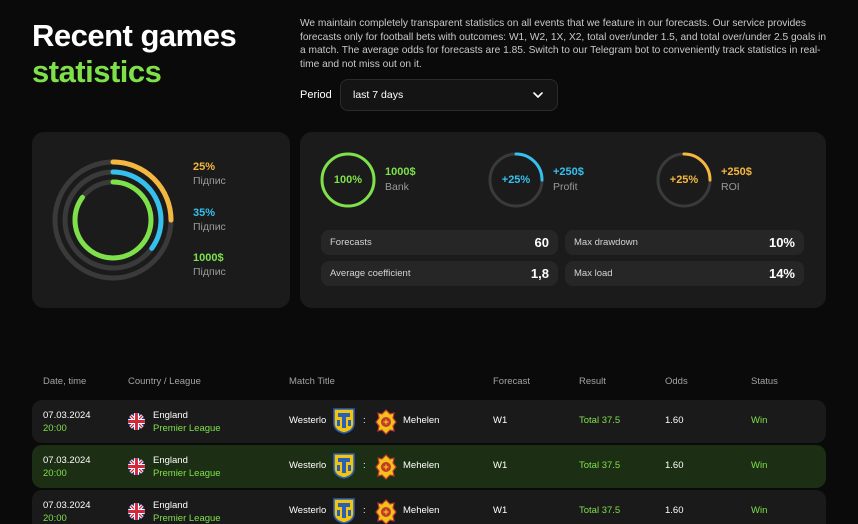  I want to click on stat-value: 60, so click(541, 242).